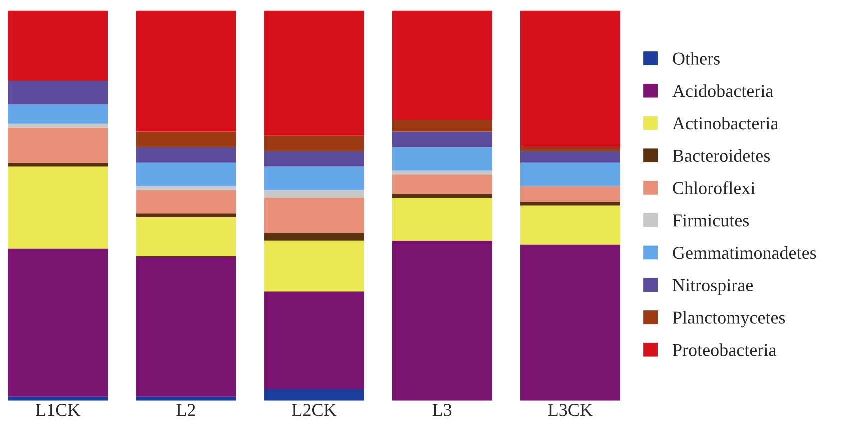  I want to click on legend-label: Firmicutes, so click(711, 220).